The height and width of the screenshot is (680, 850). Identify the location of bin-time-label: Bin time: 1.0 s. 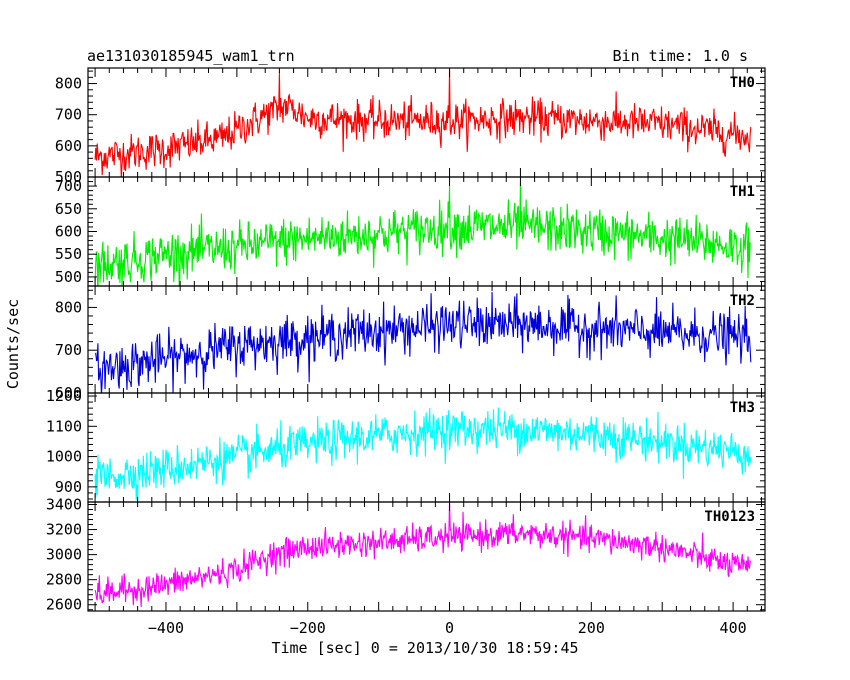
(680, 56).